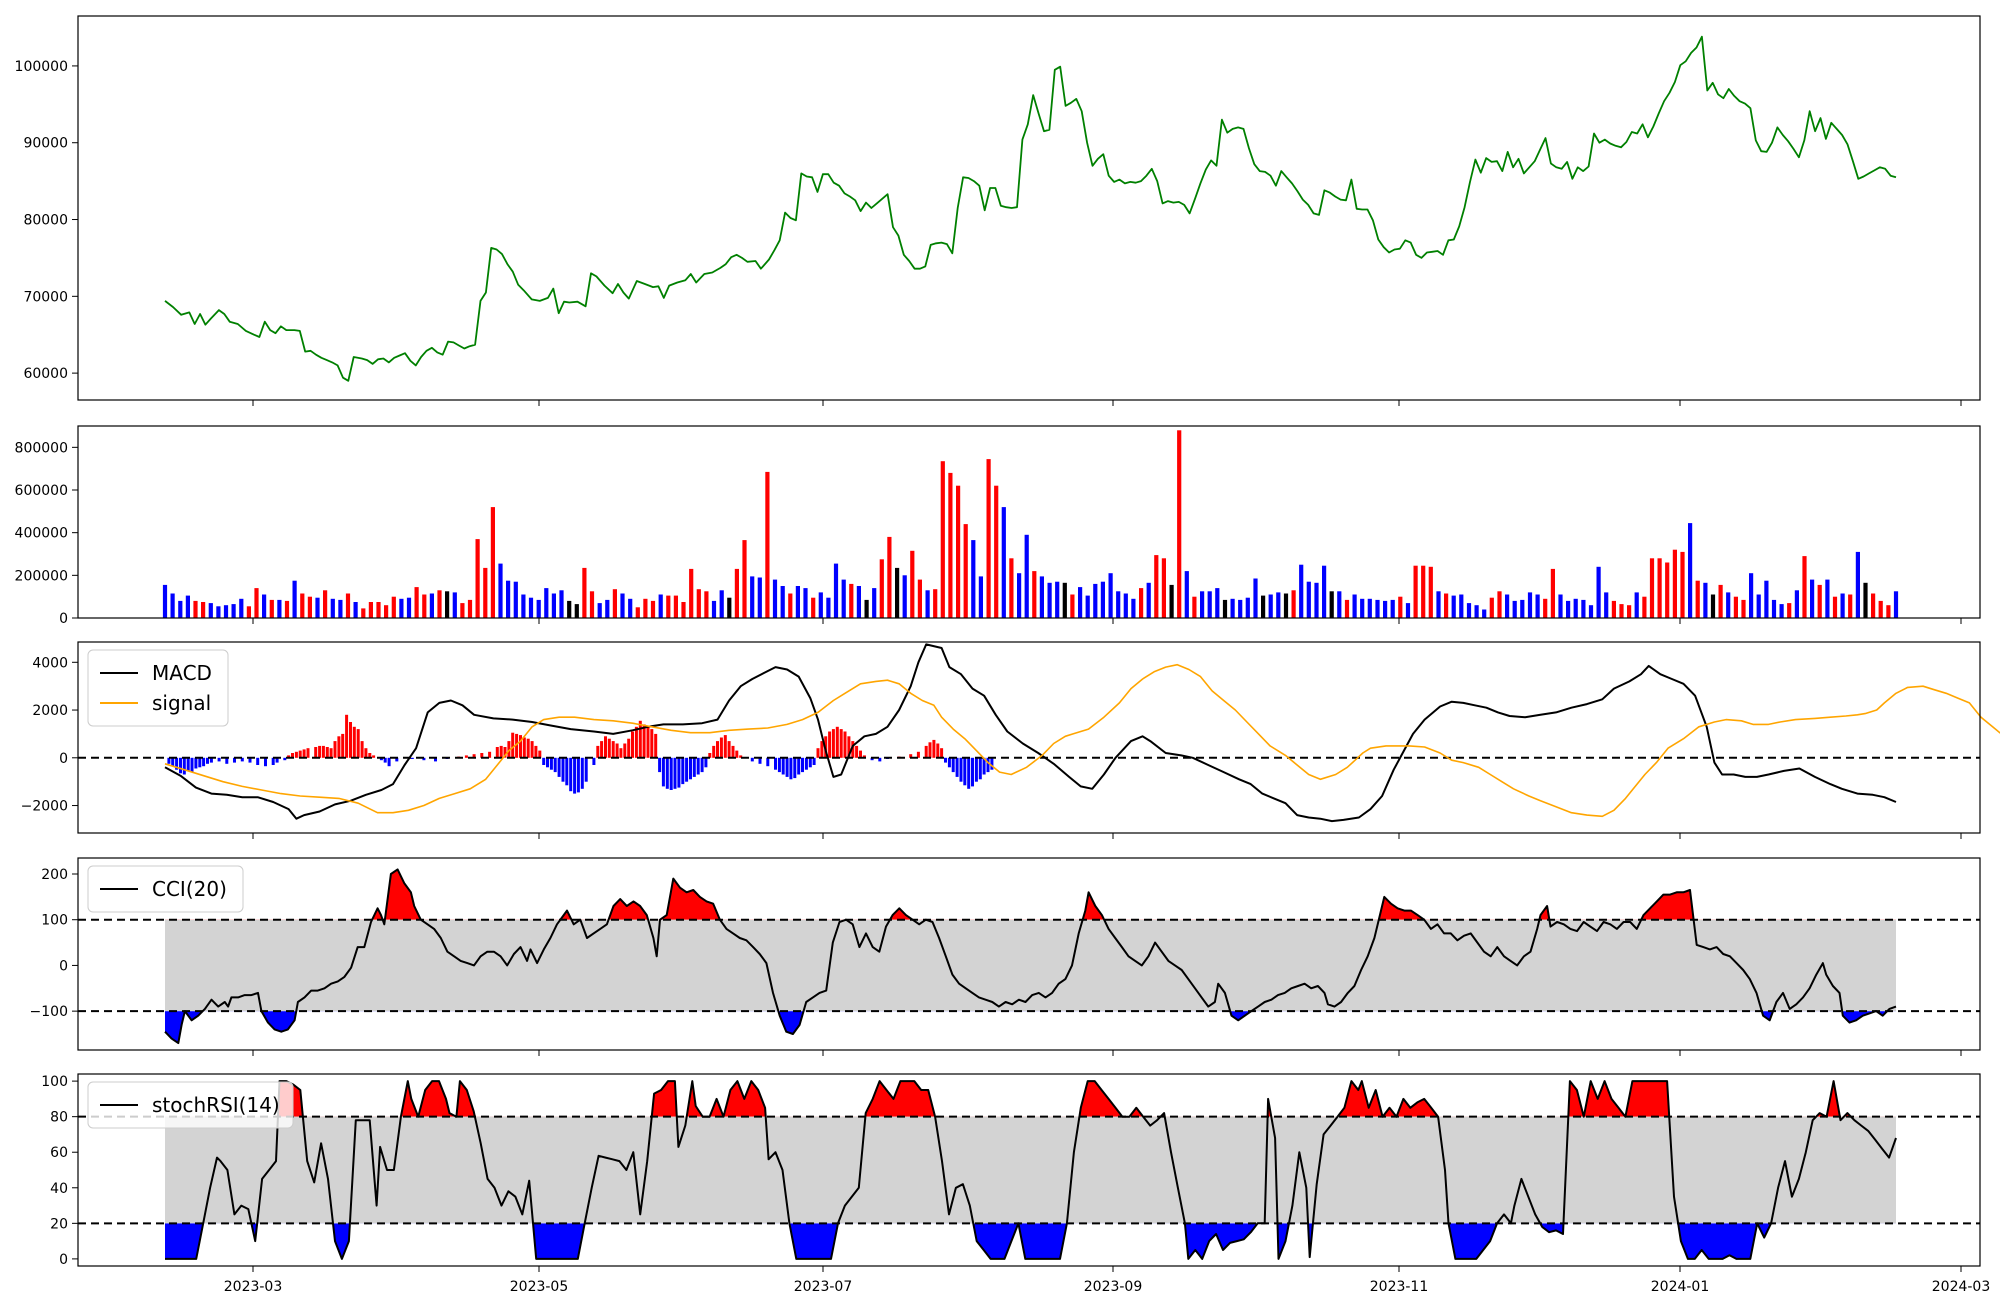 The image size is (2000, 1300). What do you see at coordinates (59, 1153) in the screenshot?
I see `stochrsi-ytick-label: 60` at bounding box center [59, 1153].